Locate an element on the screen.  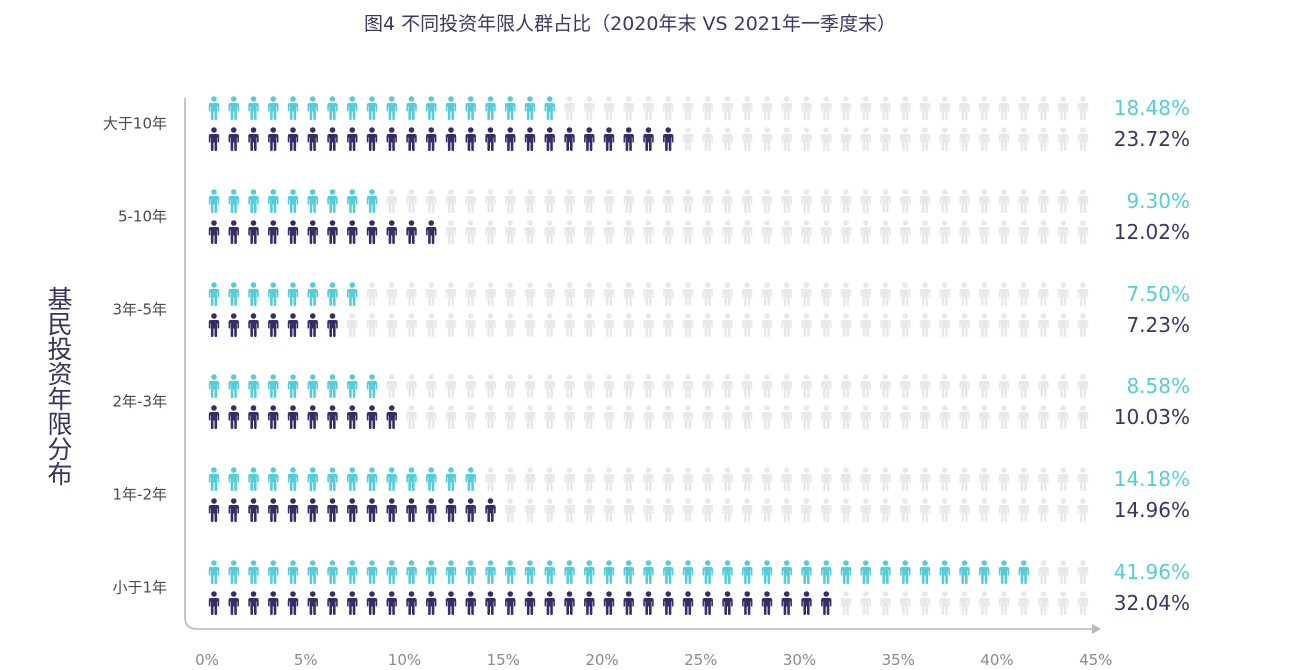
series-2020-icon-row is located at coordinates (648, 572).